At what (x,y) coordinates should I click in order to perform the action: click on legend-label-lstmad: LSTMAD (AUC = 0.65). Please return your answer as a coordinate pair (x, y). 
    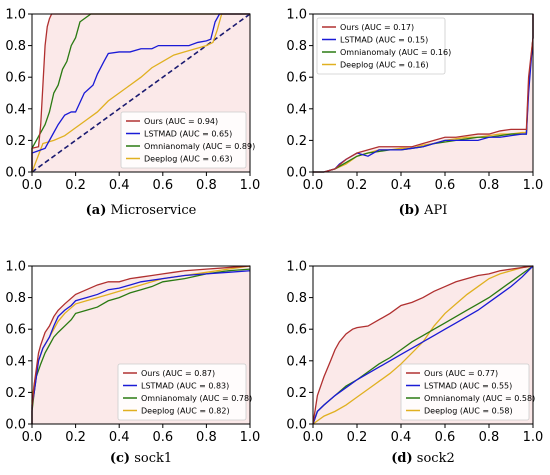
    Looking at the image, I should click on (188, 134).